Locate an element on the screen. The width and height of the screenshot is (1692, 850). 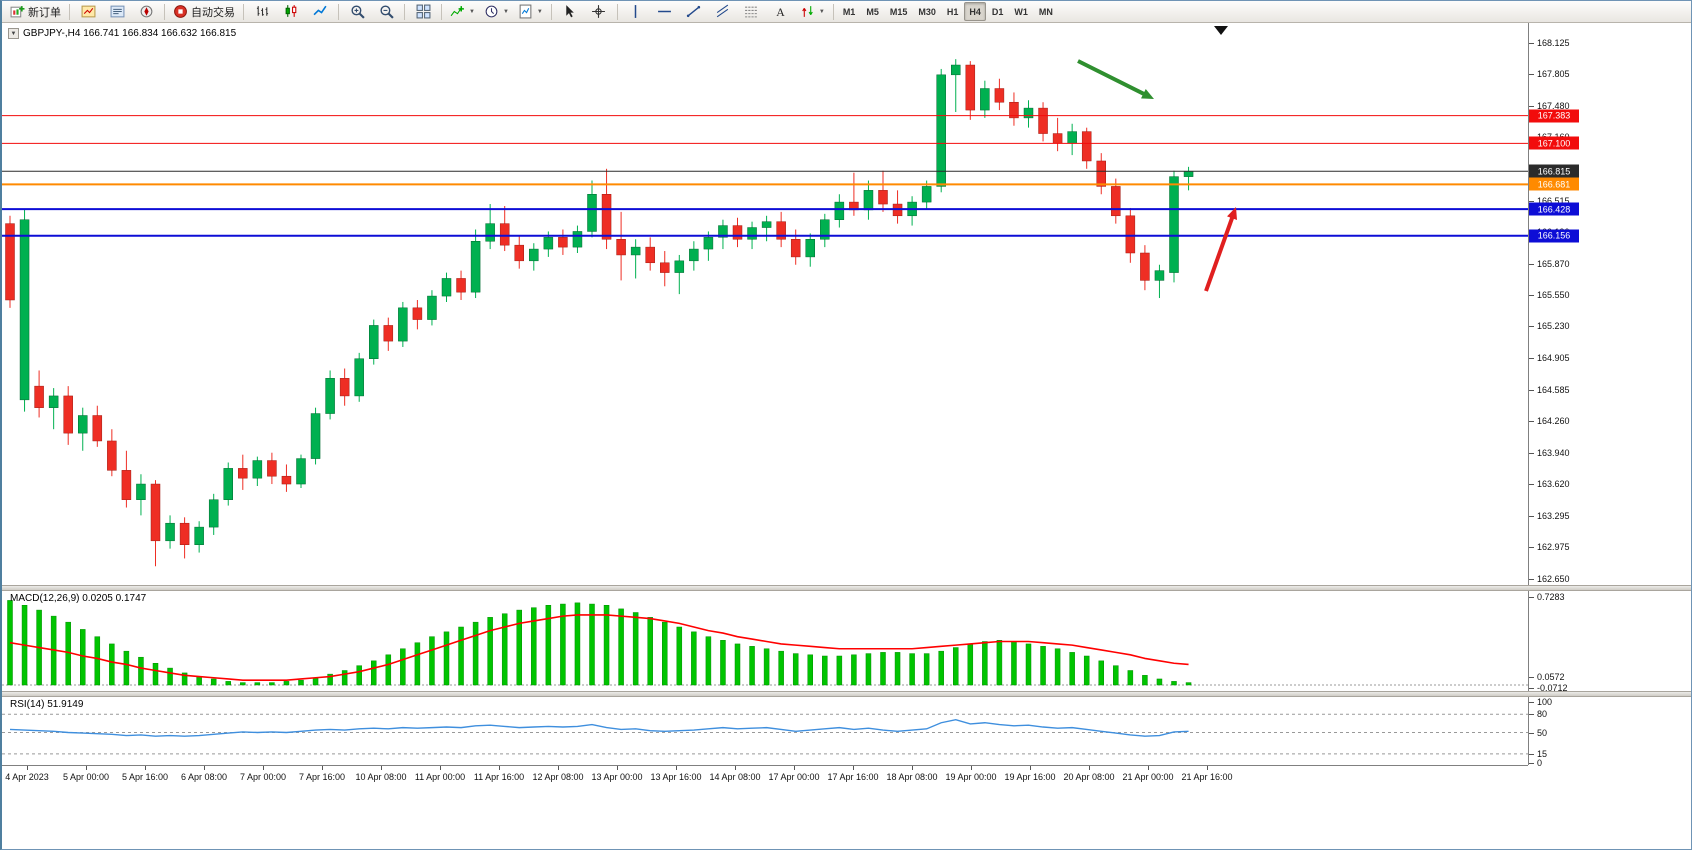
price-label-166.681: 166.681 is located at coordinates (1554, 184).